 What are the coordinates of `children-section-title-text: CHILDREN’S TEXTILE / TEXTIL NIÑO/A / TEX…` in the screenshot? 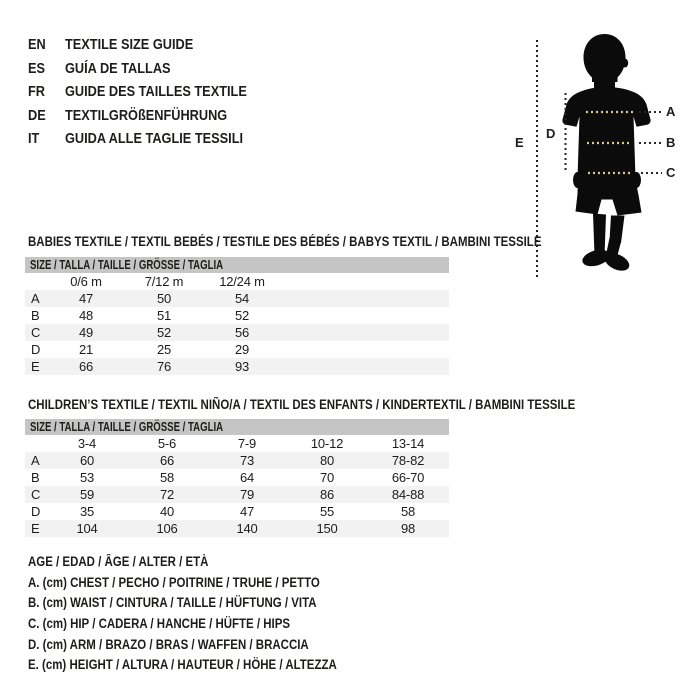 It's located at (302, 404).